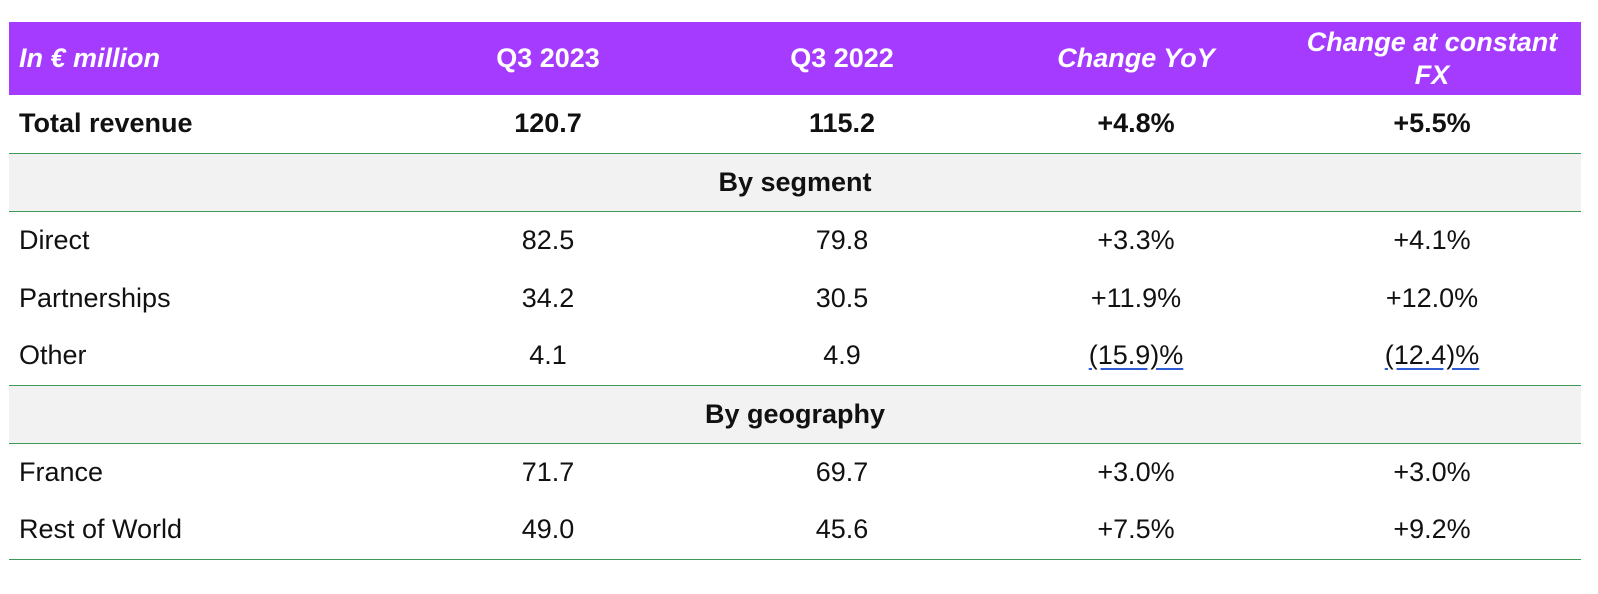  What do you see at coordinates (1136, 239) in the screenshot?
I see `cell-change-yoy: +3.3%` at bounding box center [1136, 239].